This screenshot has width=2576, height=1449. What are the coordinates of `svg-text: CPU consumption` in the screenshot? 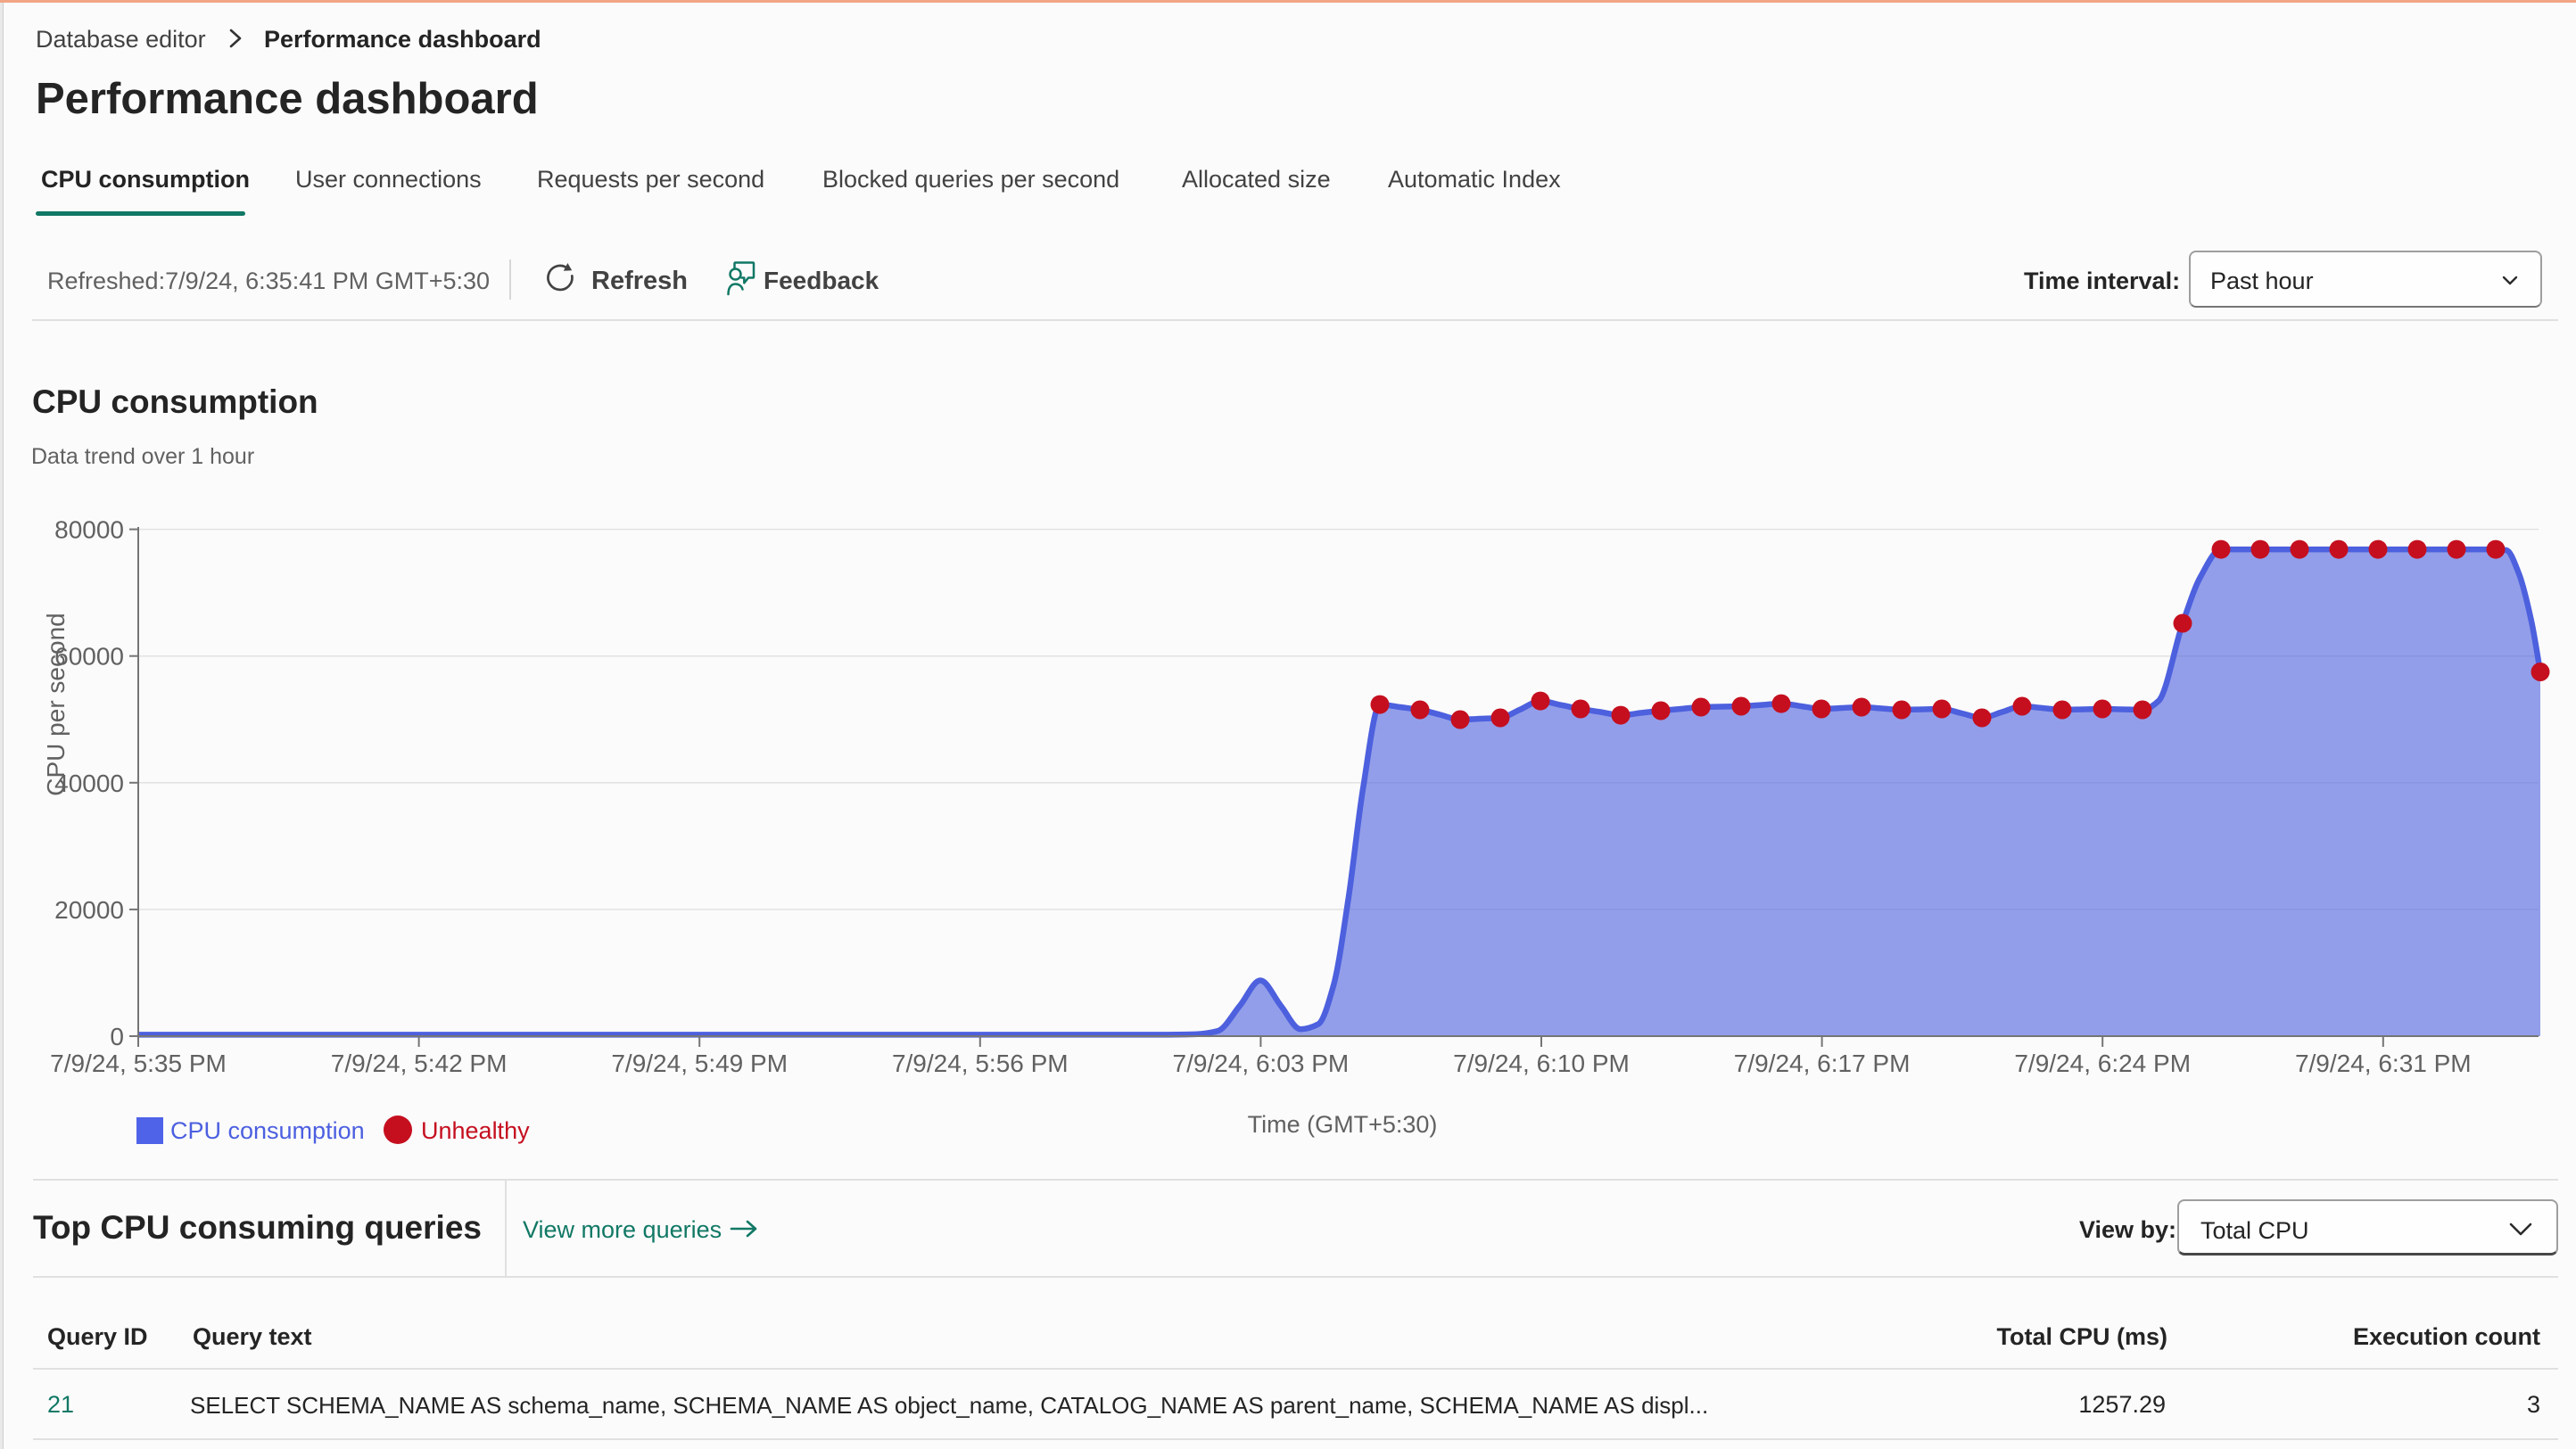 It's located at (268, 1130).